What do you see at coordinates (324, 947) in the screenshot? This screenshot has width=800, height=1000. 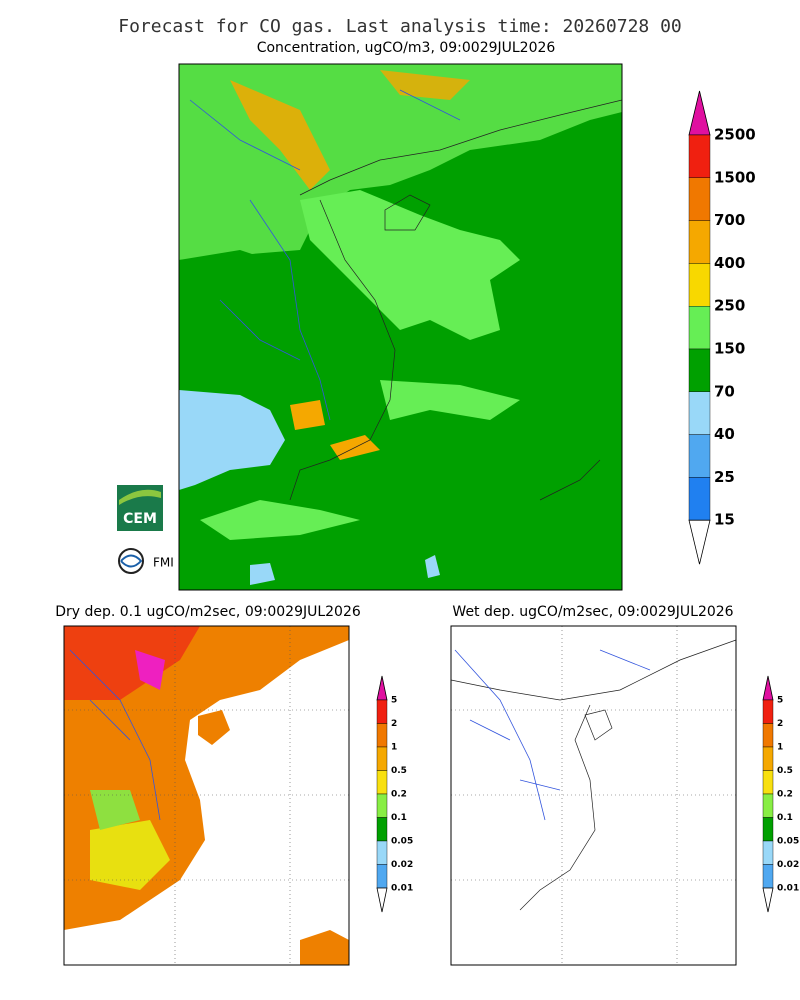 I see `land-corner` at bounding box center [324, 947].